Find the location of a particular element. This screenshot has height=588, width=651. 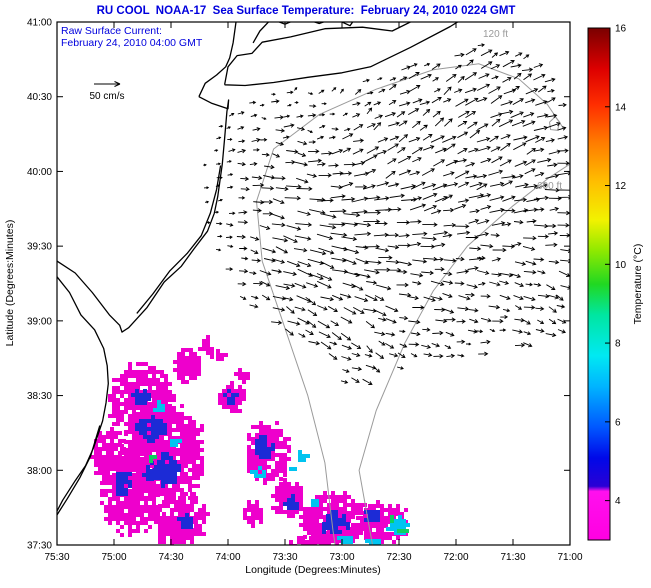

coastline-delaware-delmarva is located at coordinates (83, 394).